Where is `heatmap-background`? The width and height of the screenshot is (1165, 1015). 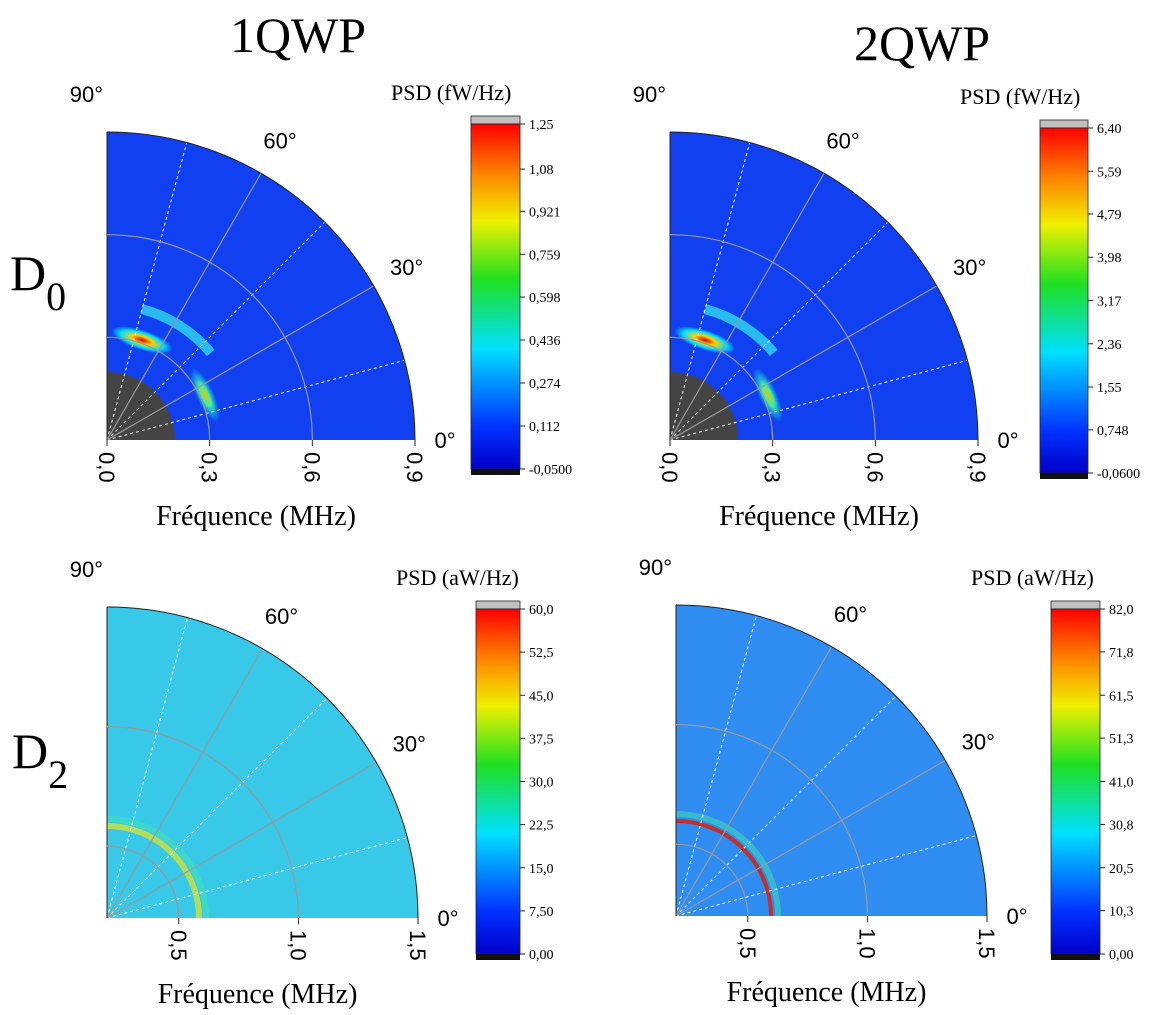
heatmap-background is located at coordinates (831, 760).